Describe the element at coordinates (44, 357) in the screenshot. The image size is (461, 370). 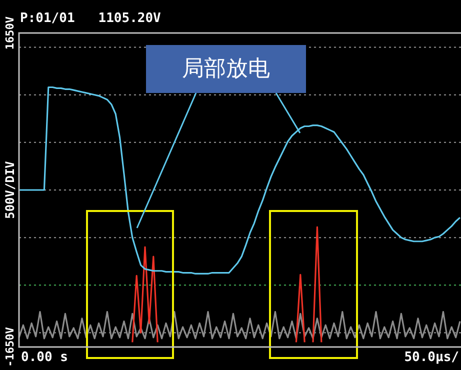
I see `text: 0.00 s` at that location.